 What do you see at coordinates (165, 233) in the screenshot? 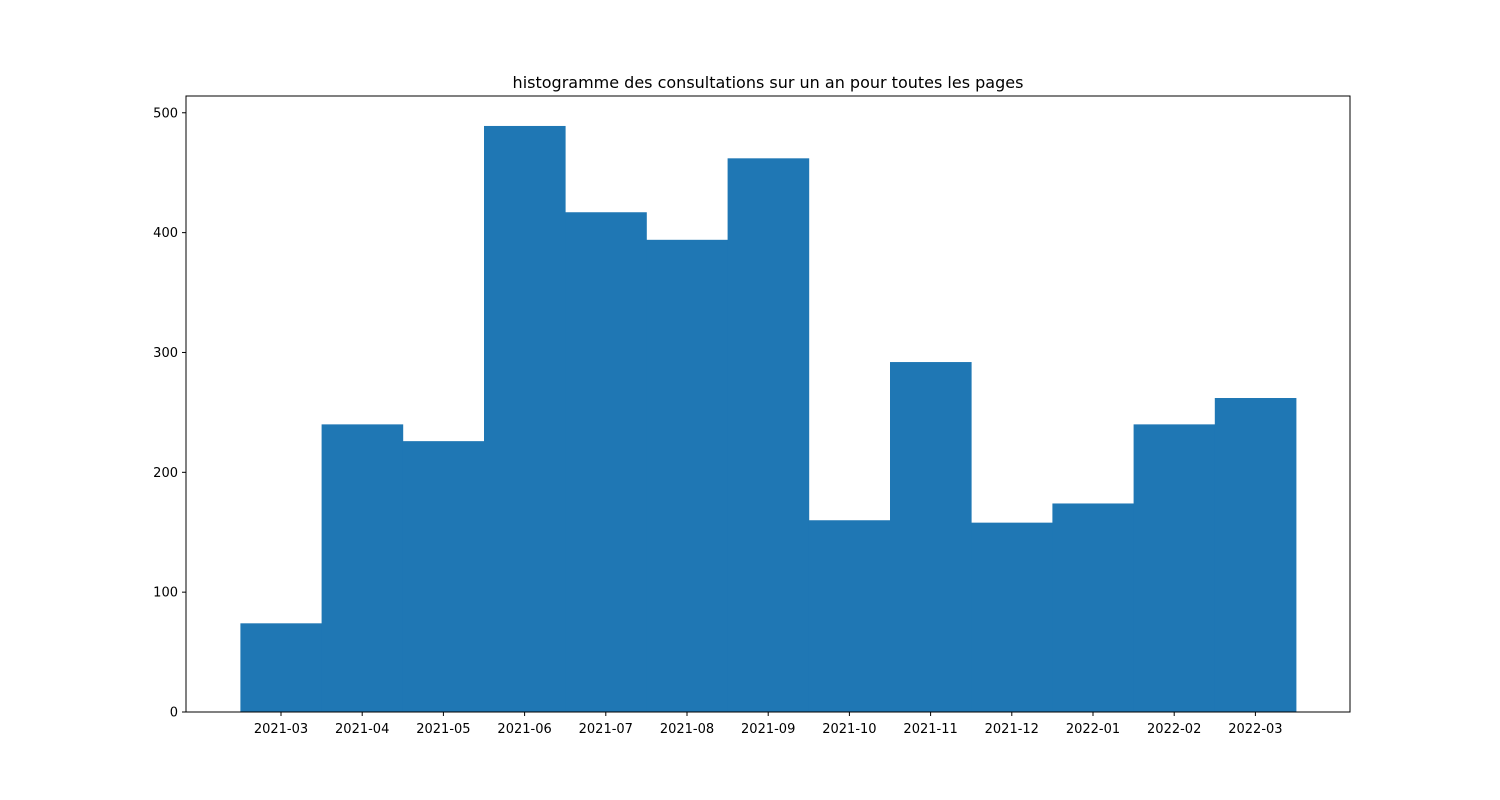
I see `y-tick-label: 400` at bounding box center [165, 233].